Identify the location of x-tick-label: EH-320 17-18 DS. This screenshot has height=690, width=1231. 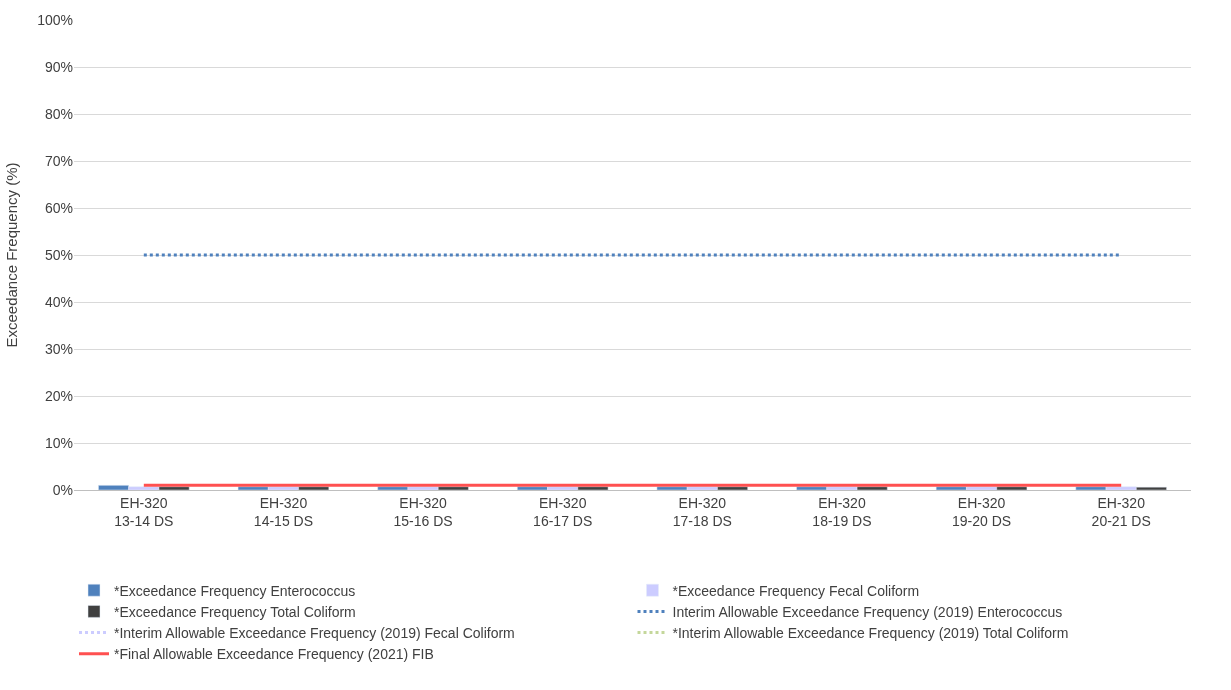
(702, 511).